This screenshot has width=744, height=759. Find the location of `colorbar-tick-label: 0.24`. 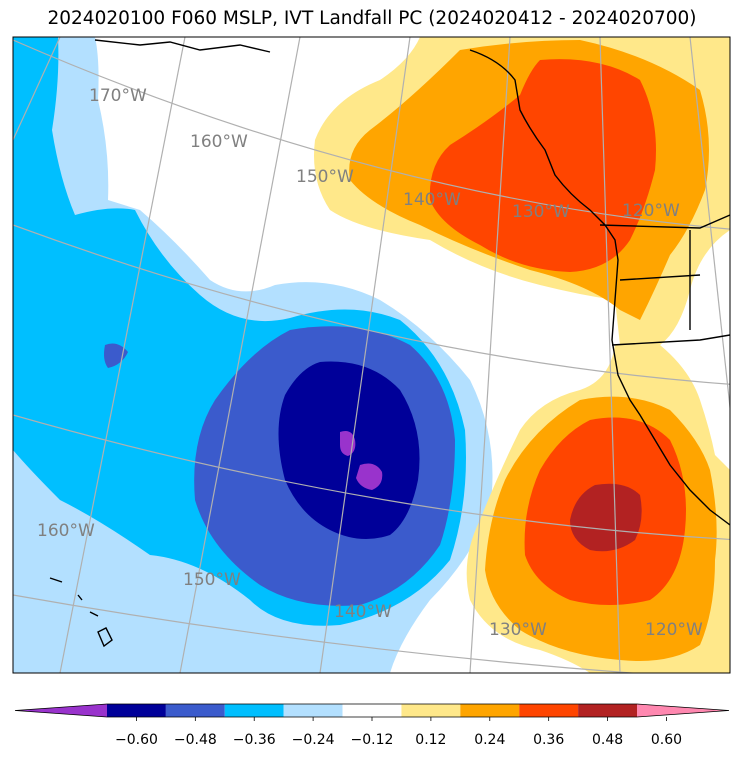

colorbar-tick-label: 0.24 is located at coordinates (489, 740).